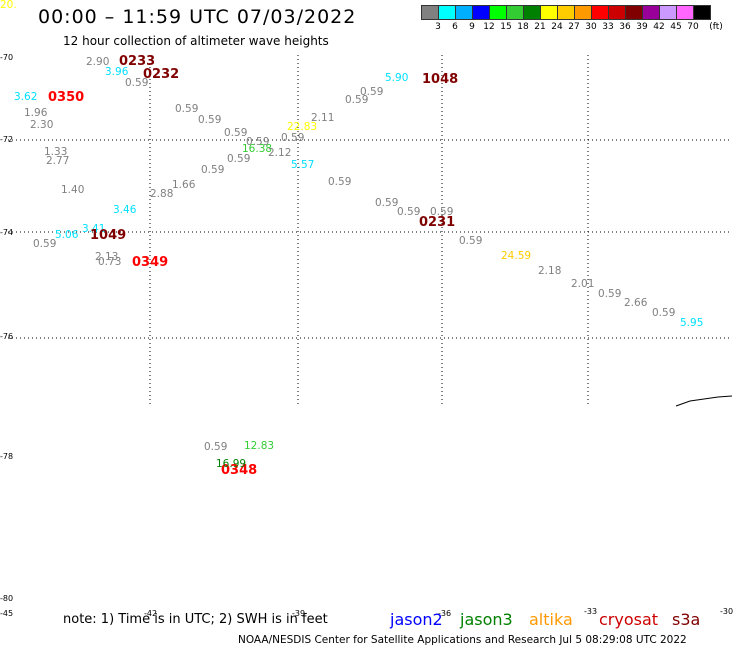 The height and width of the screenshot is (650, 740). I want to click on latitude-label: -72, so click(7, 139).